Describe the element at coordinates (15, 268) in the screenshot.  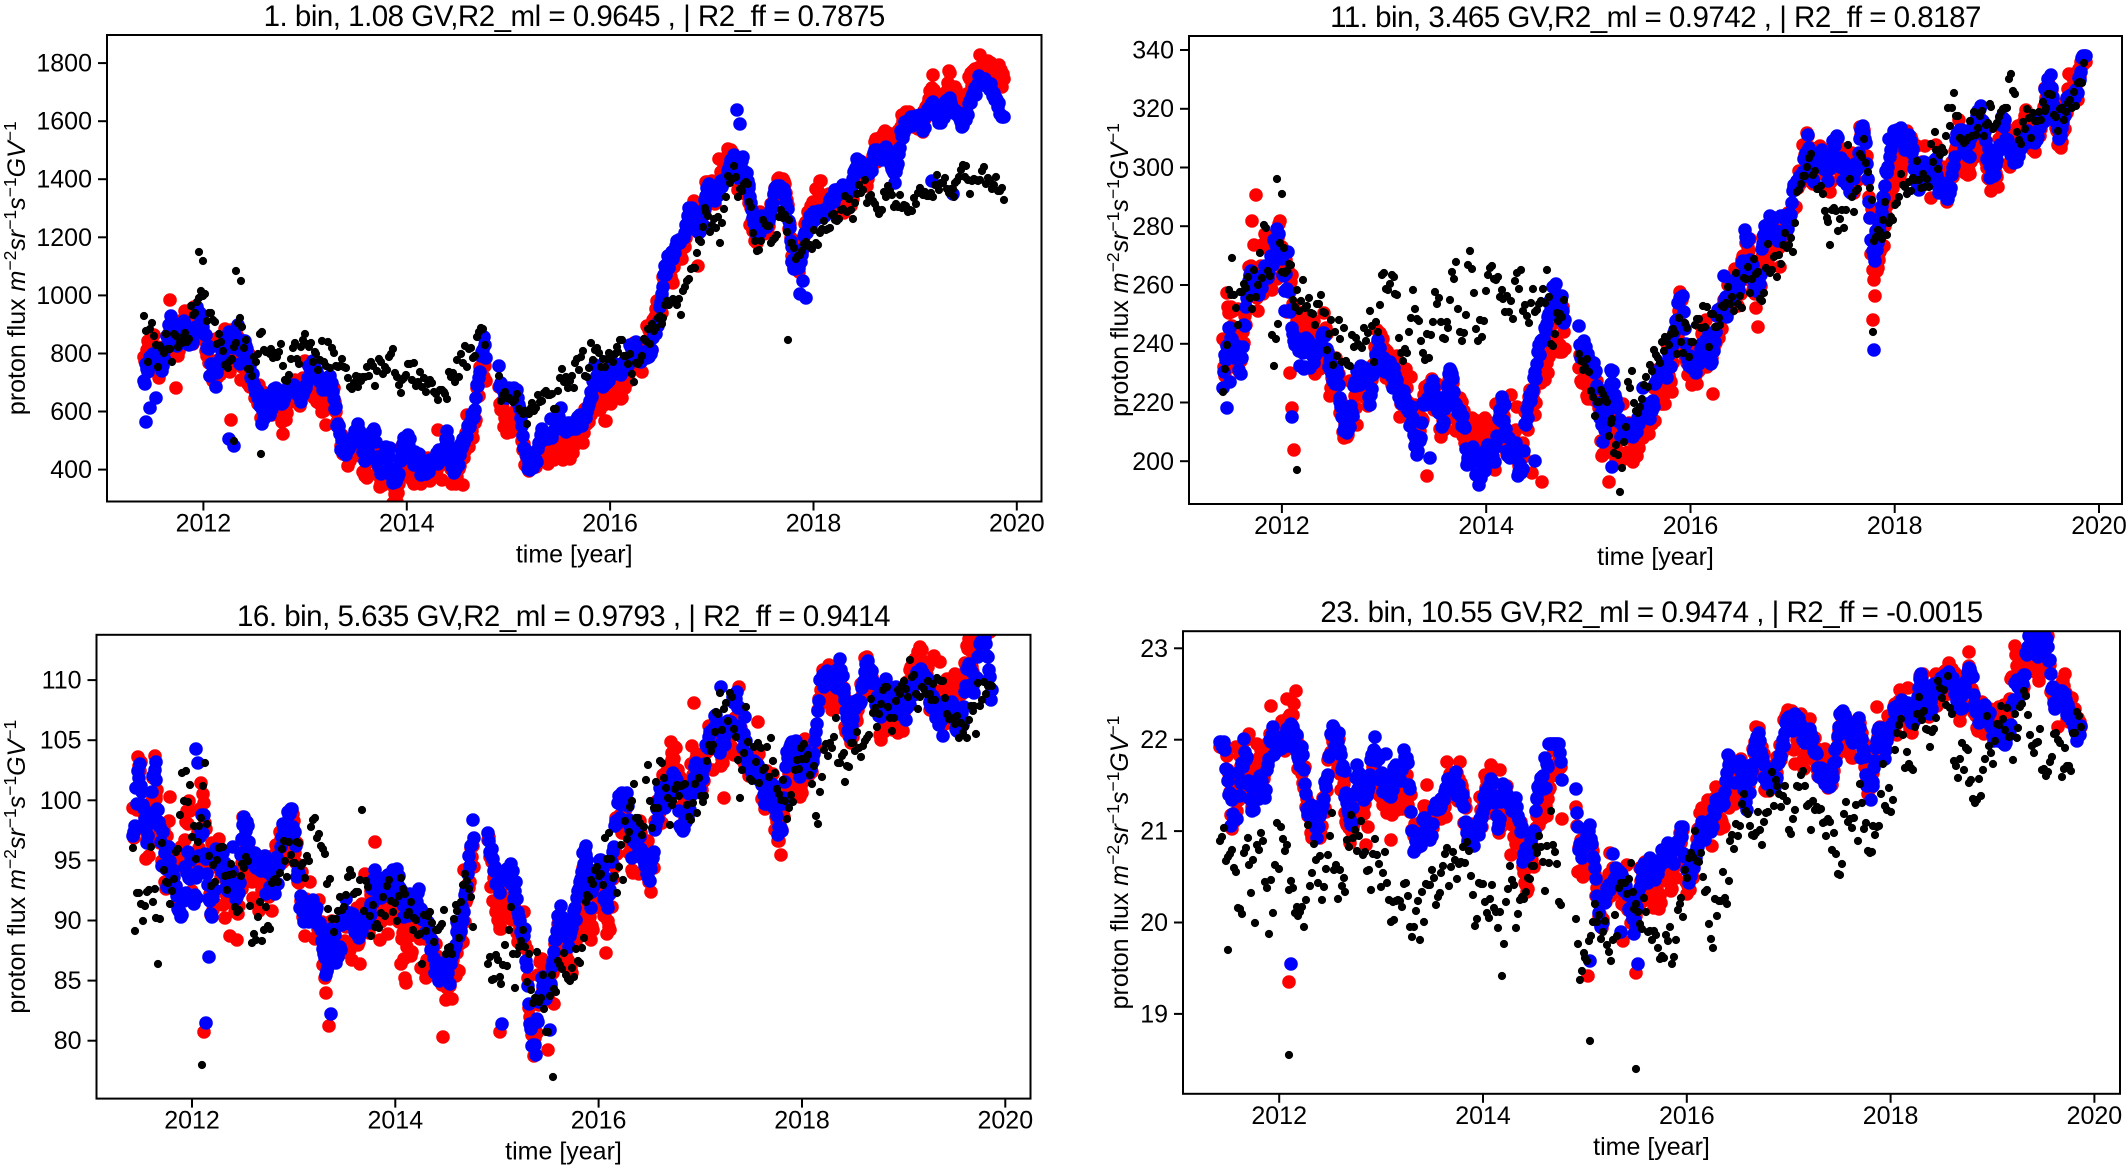
I see `svg-text: proton flux m−2sr−1s−1GV−1` at that location.